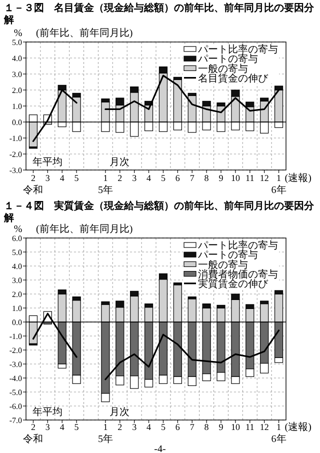 This screenshot has width=320, height=453. I want to click on y-tick-label: -5.0, so click(15, 392).